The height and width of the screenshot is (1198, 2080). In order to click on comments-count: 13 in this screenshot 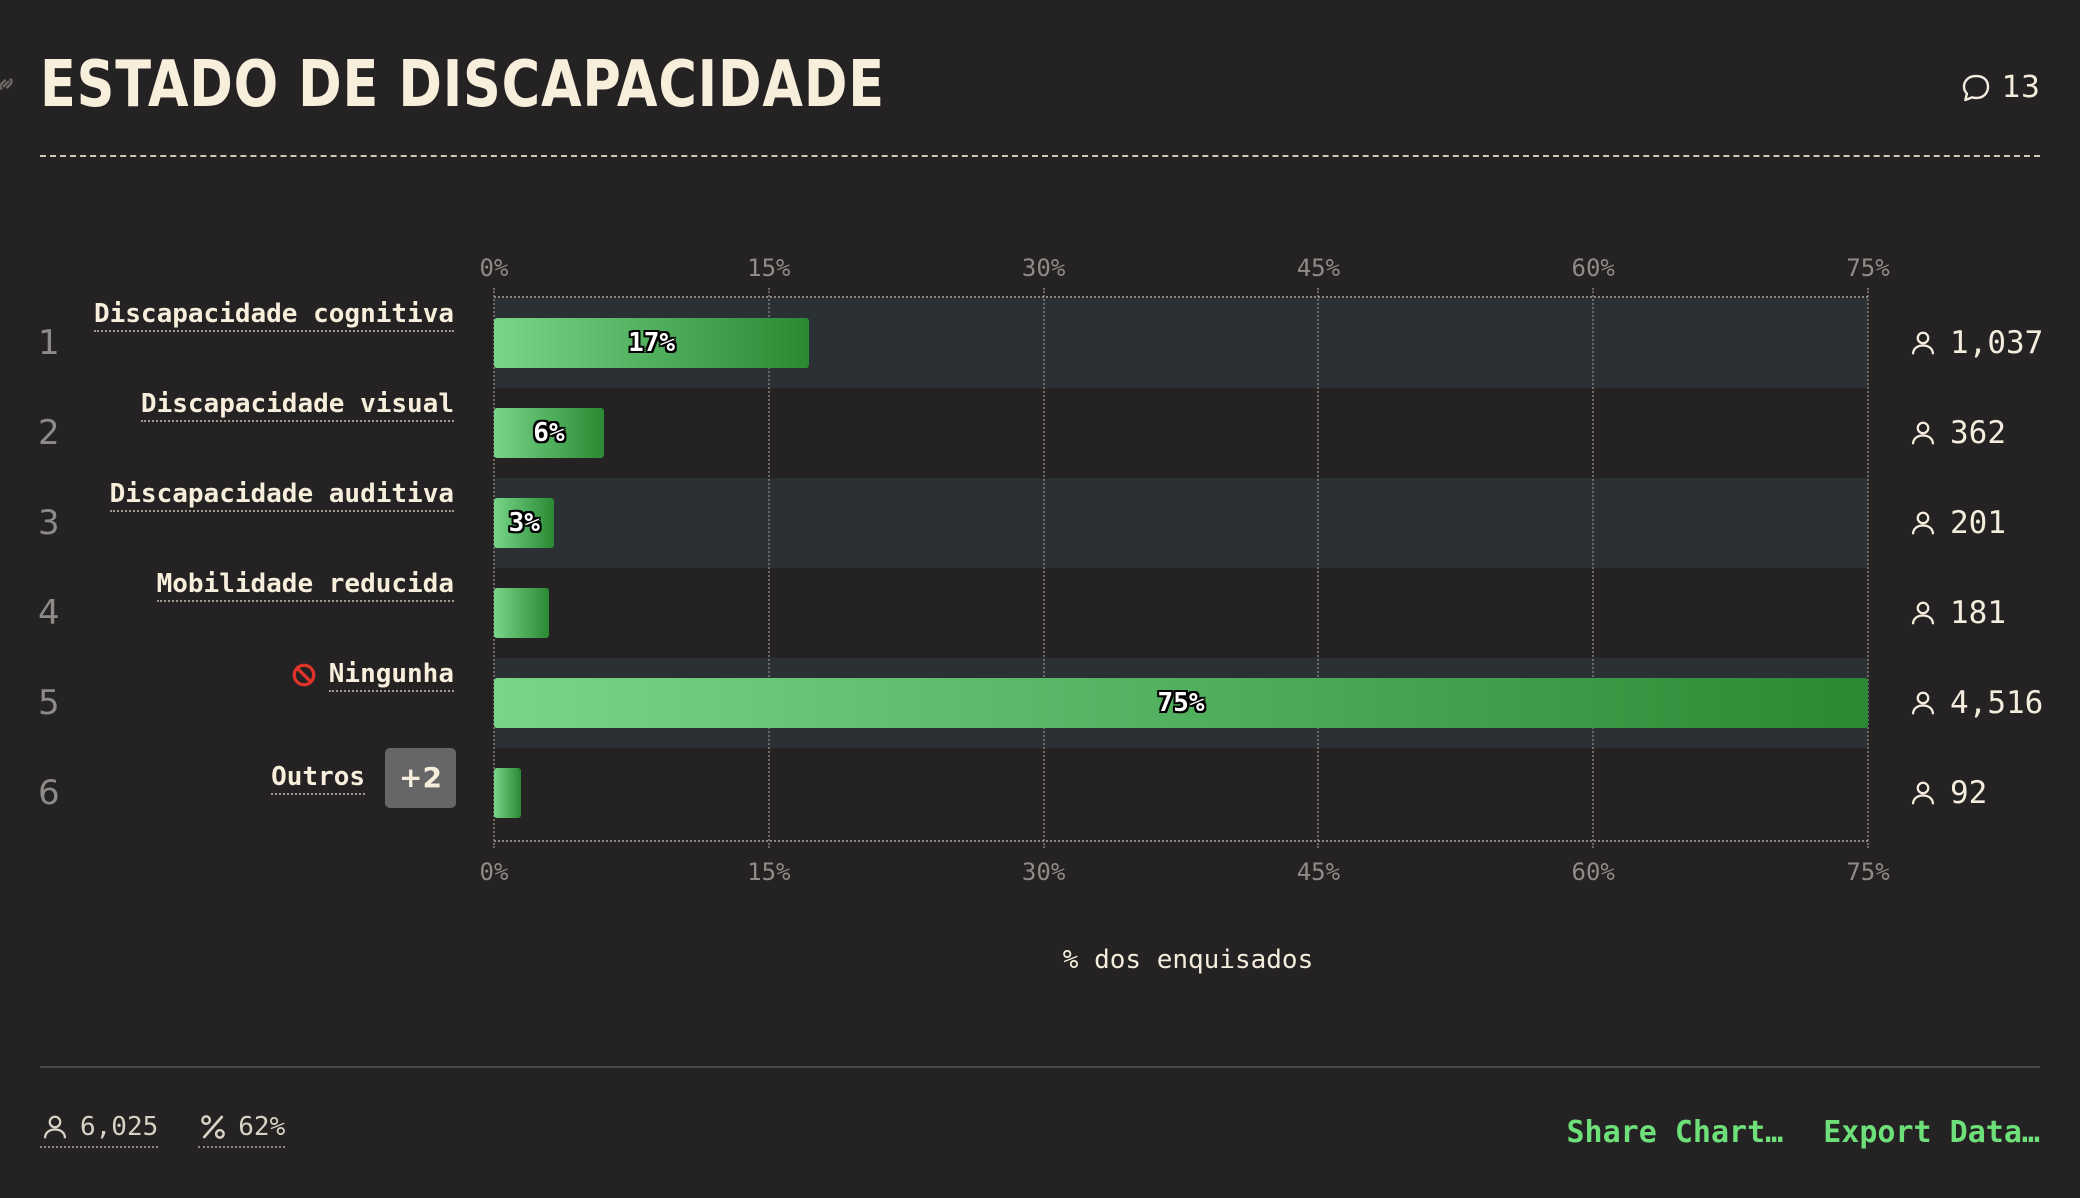, I will do `click(2020, 87)`.